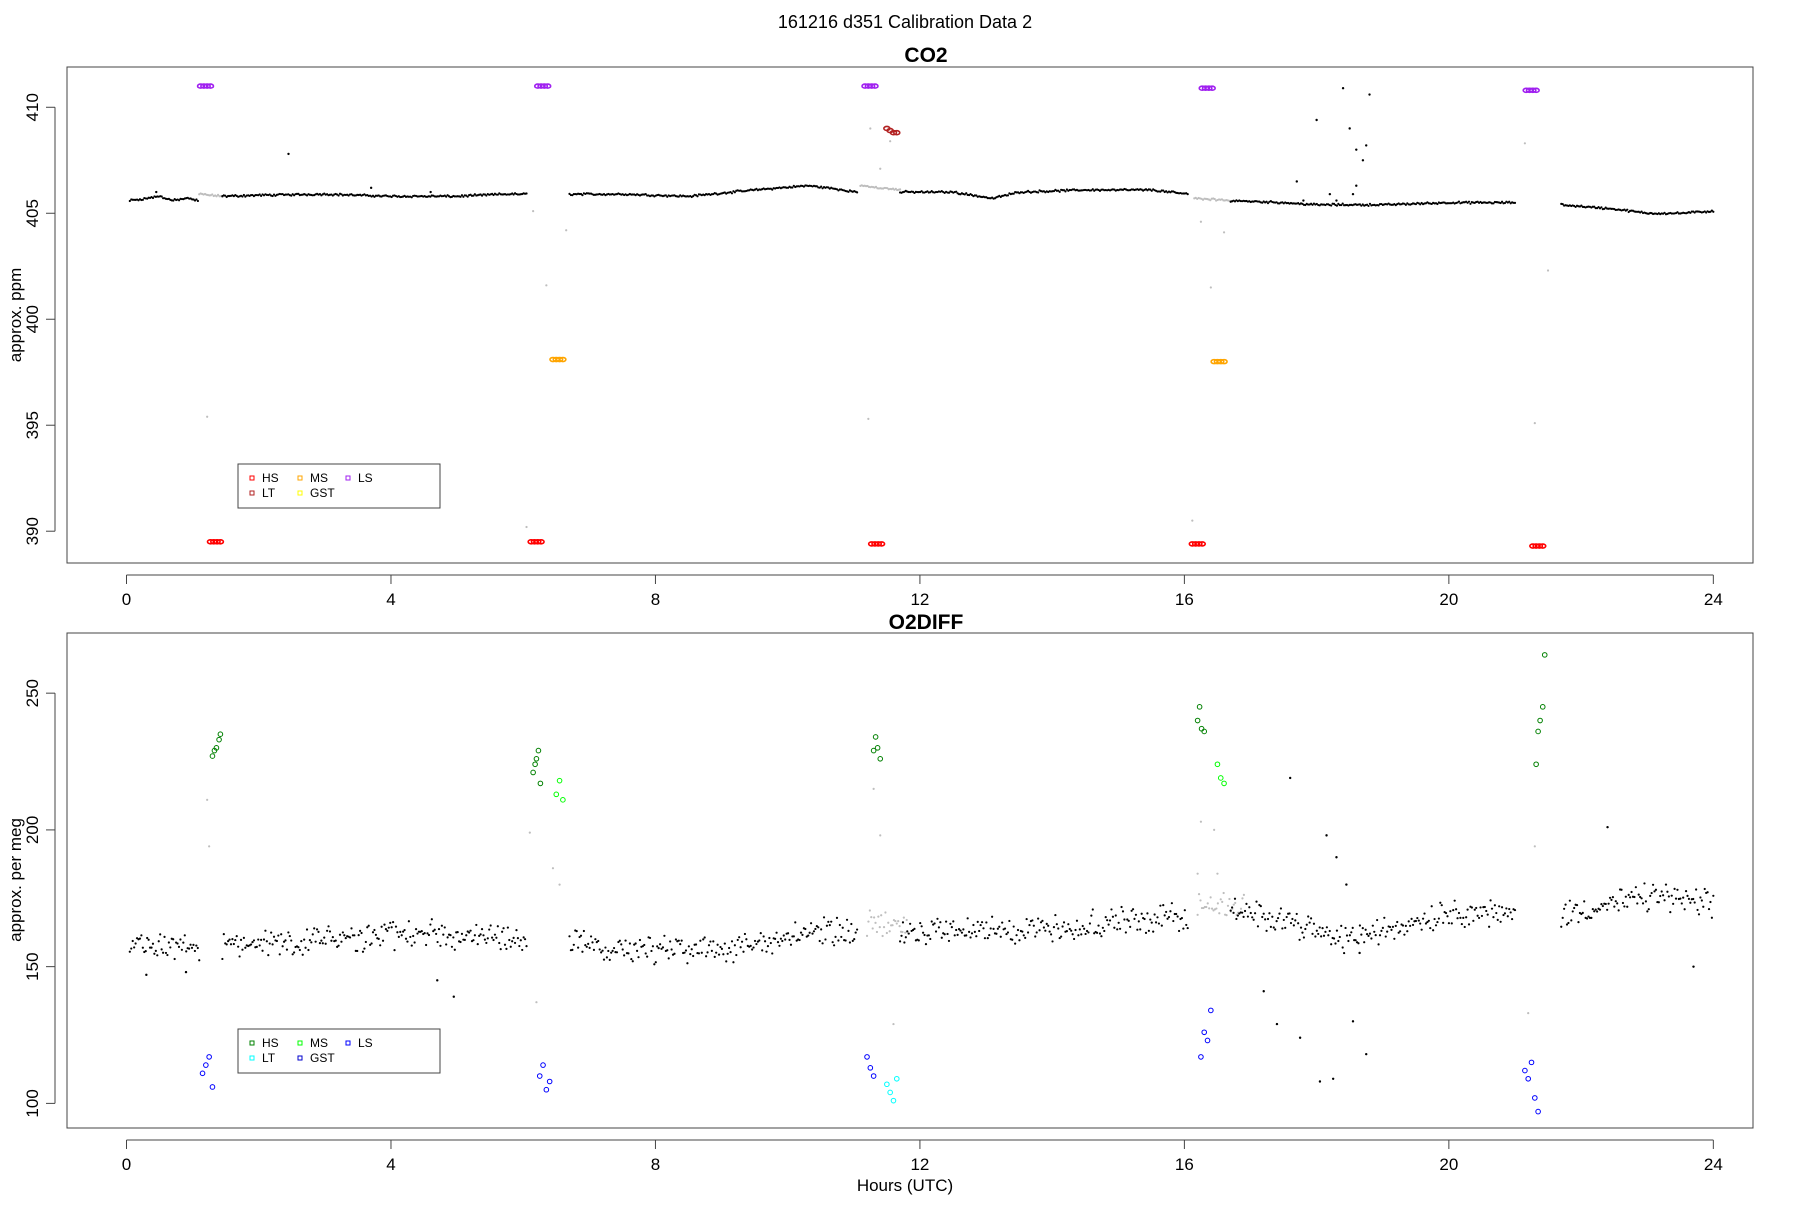 Image resolution: width=1800 pixels, height=1205 pixels. I want to click on o2diff-ls-point, so click(202, 1073).